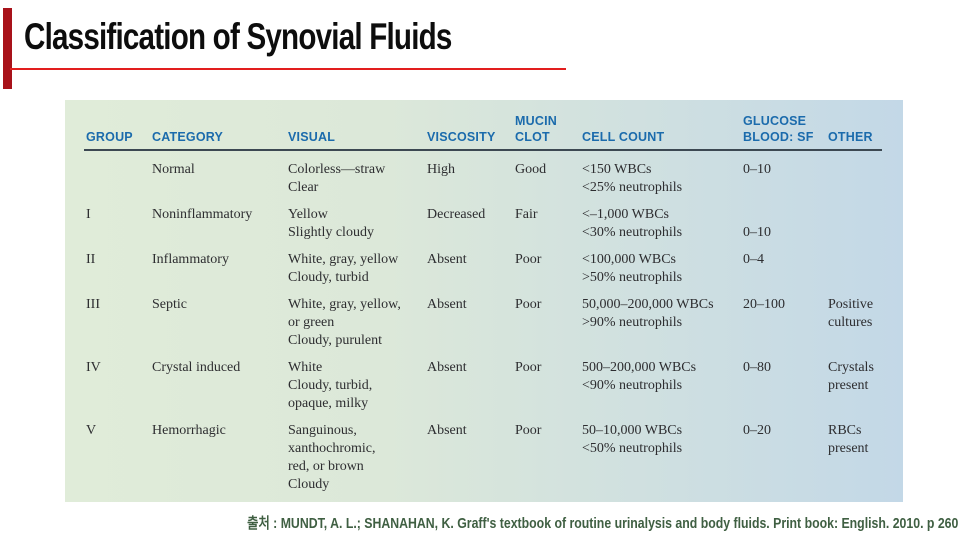  What do you see at coordinates (357, 386) in the screenshot?
I see `cell-visual: White Cloudy, turbid, opaque, milky` at bounding box center [357, 386].